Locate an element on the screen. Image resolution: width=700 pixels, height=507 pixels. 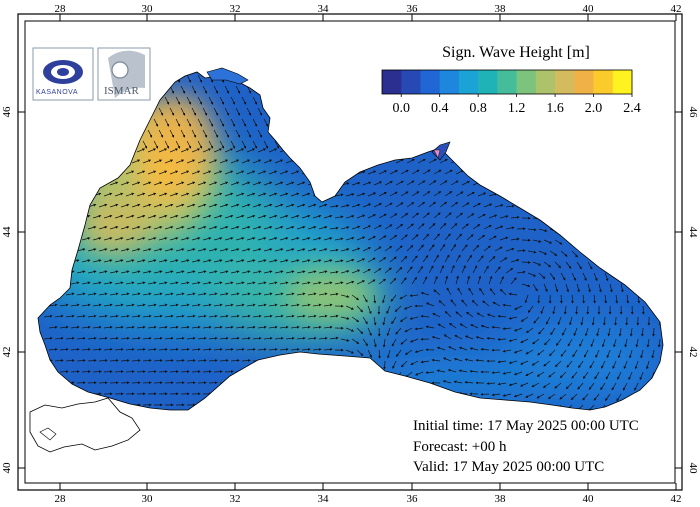
lon-tick-label-bottom: 28 is located at coordinates (61, 499).